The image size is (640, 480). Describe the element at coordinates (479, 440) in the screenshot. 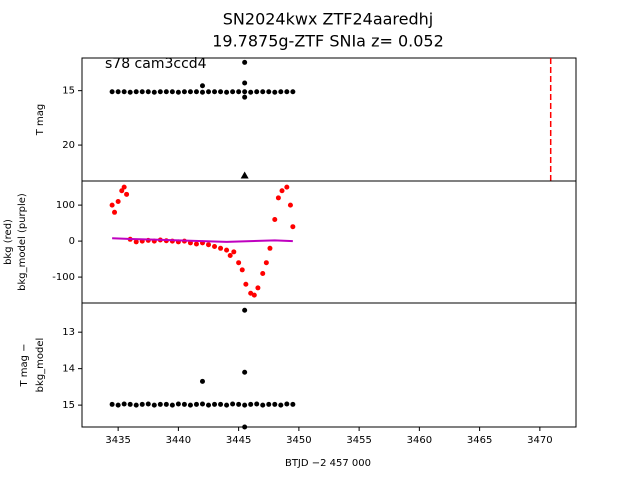

I see `x-tick-label: 3465` at that location.